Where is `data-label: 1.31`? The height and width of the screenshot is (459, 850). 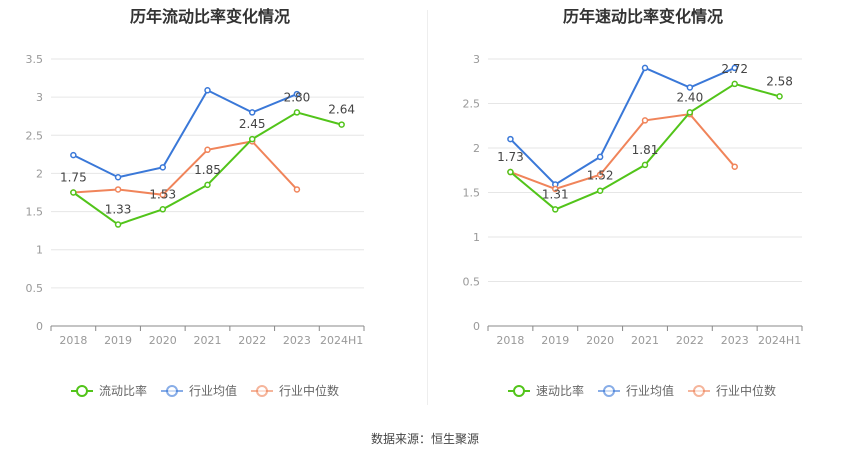 data-label: 1.31 is located at coordinates (555, 194).